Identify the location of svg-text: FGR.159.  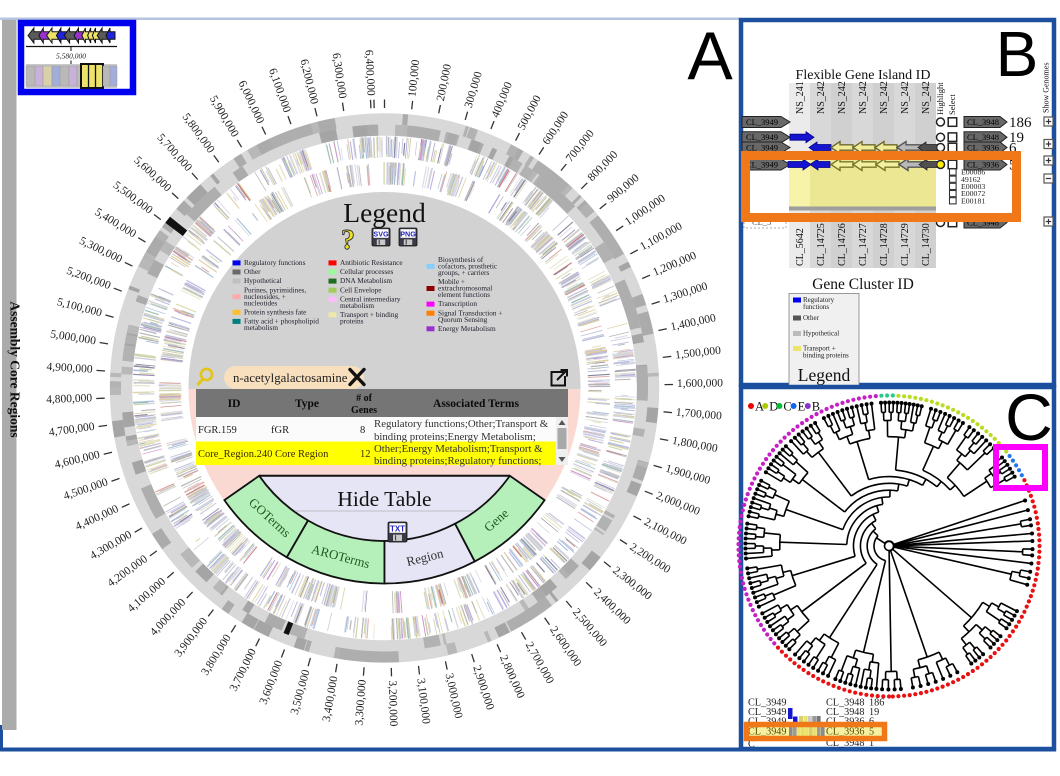
(217, 430).